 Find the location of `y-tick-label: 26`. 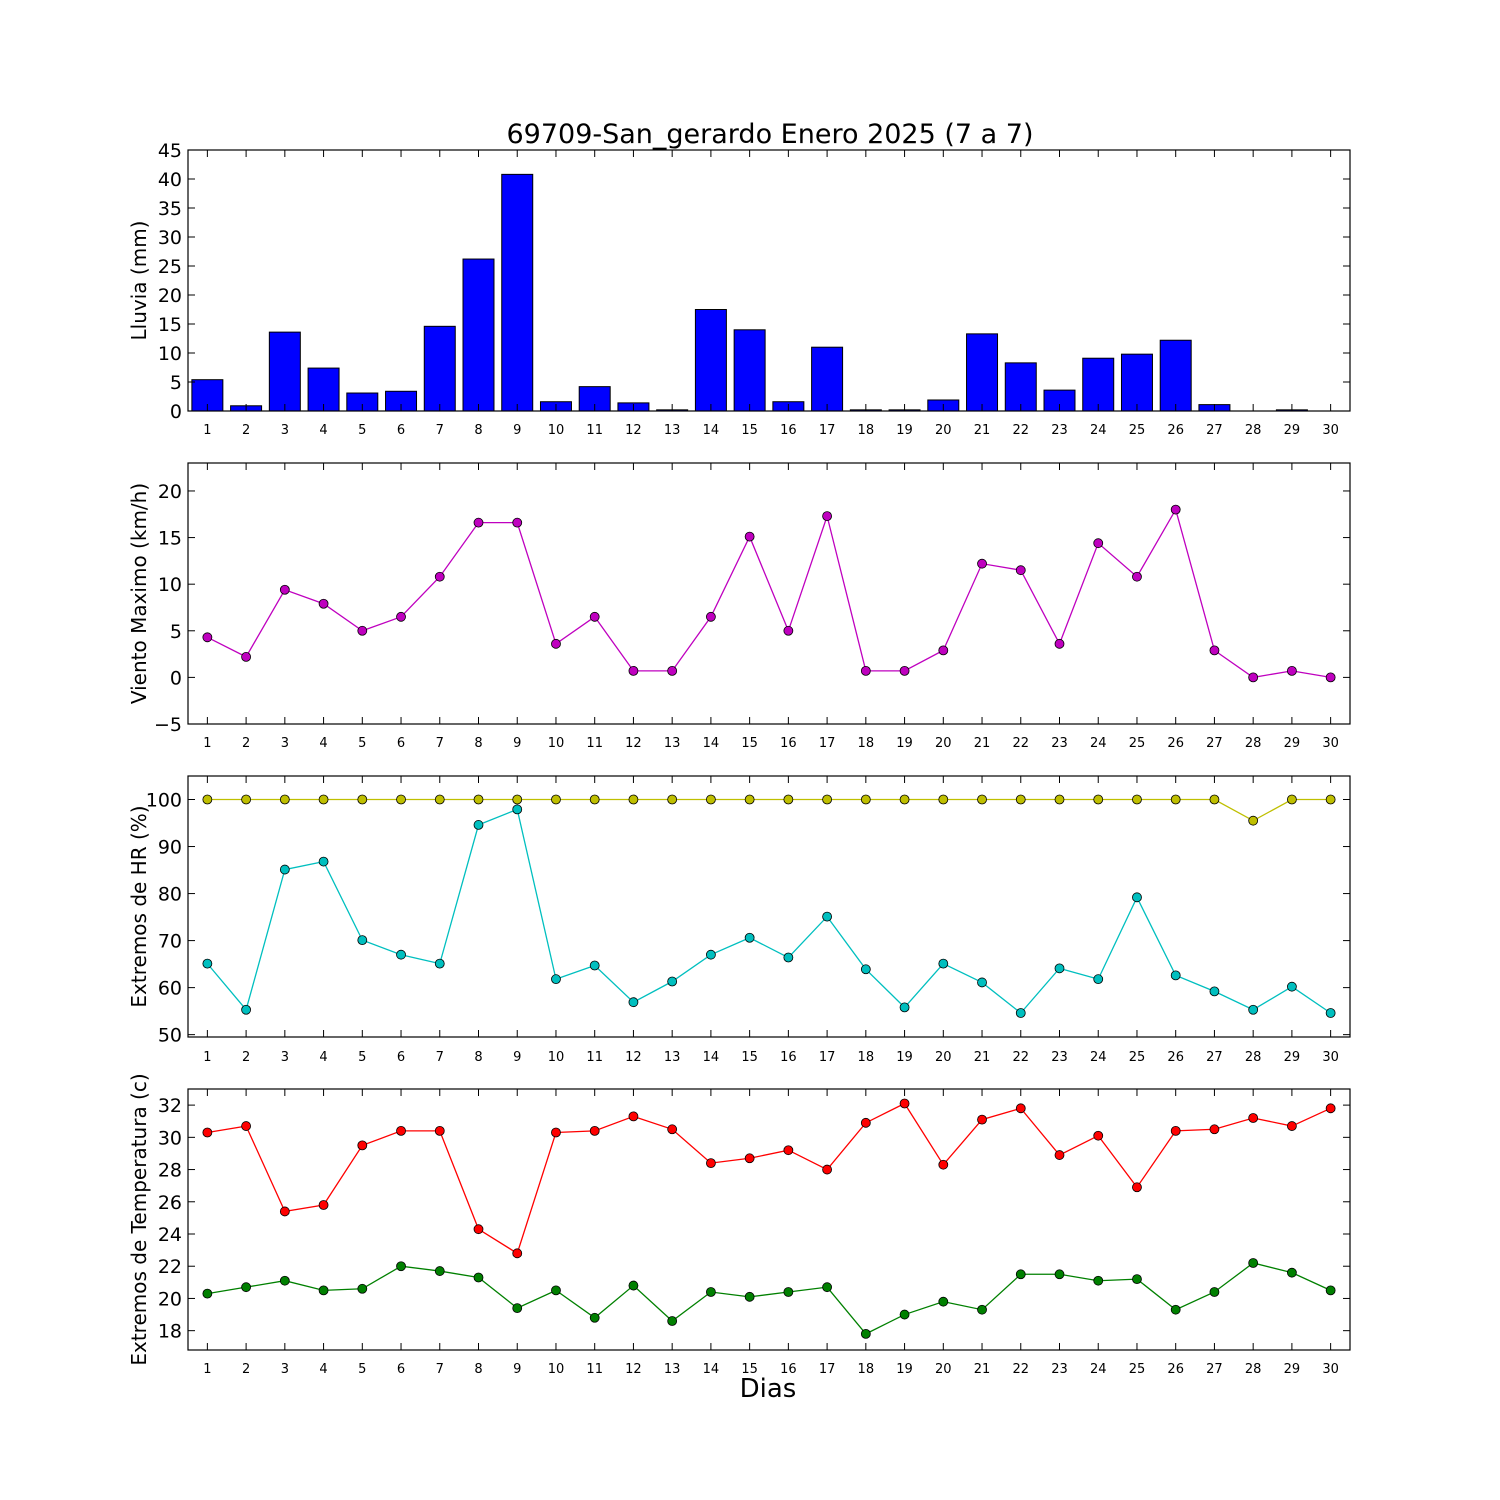

y-tick-label: 26 is located at coordinates (170, 1203).